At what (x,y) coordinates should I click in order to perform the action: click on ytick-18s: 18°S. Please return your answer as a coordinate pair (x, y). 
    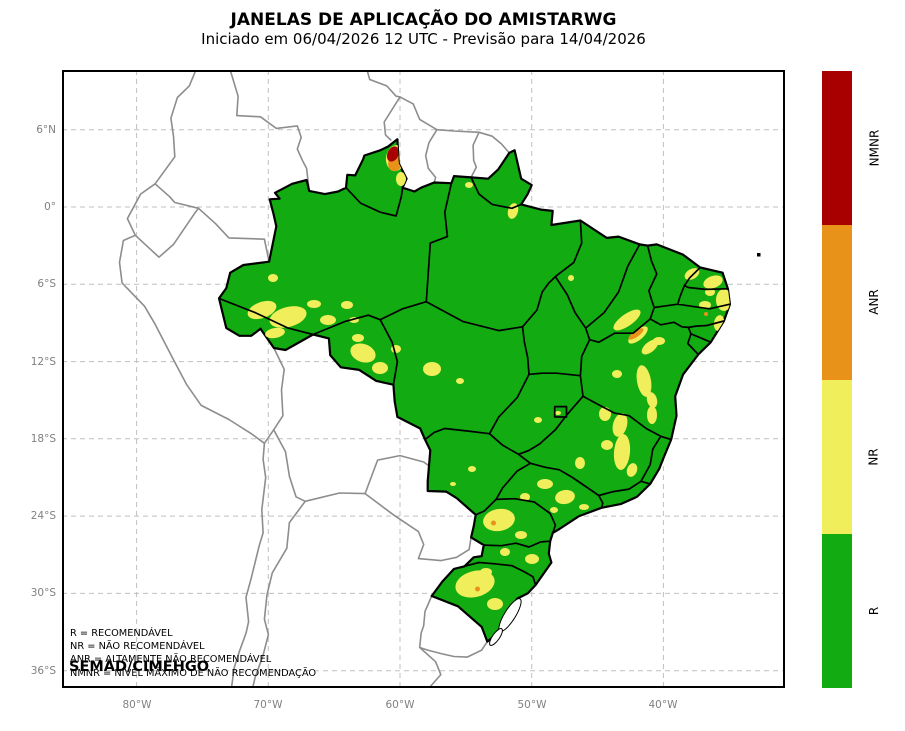
    Looking at the image, I should click on (43, 439).